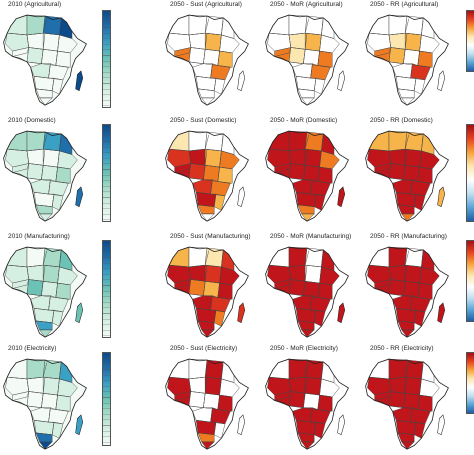 This screenshot has width=474, height=455. I want to click on panel-title: 2050 - MoR (Domestic), so click(304, 120).